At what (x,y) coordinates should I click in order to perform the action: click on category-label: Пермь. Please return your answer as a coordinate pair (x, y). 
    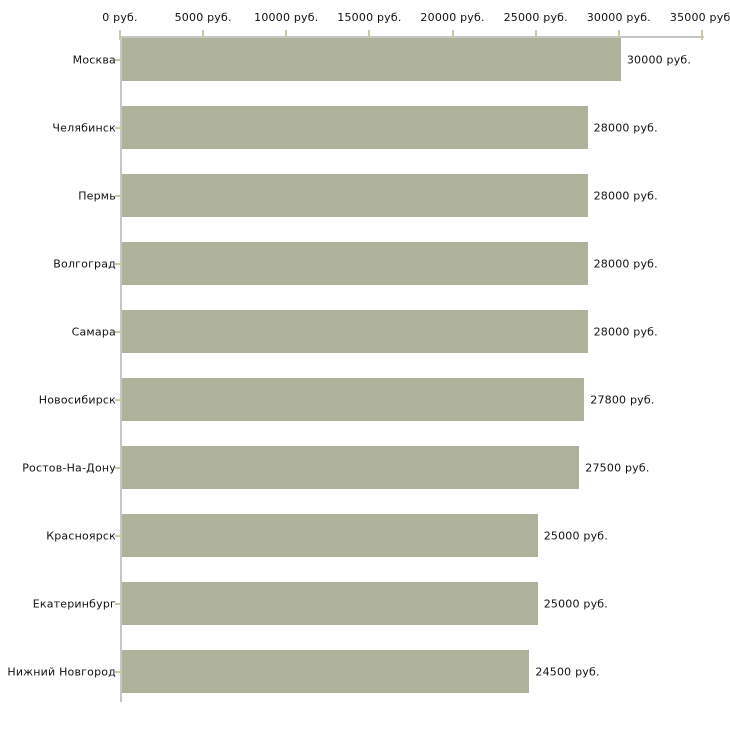
    Looking at the image, I should click on (97, 195).